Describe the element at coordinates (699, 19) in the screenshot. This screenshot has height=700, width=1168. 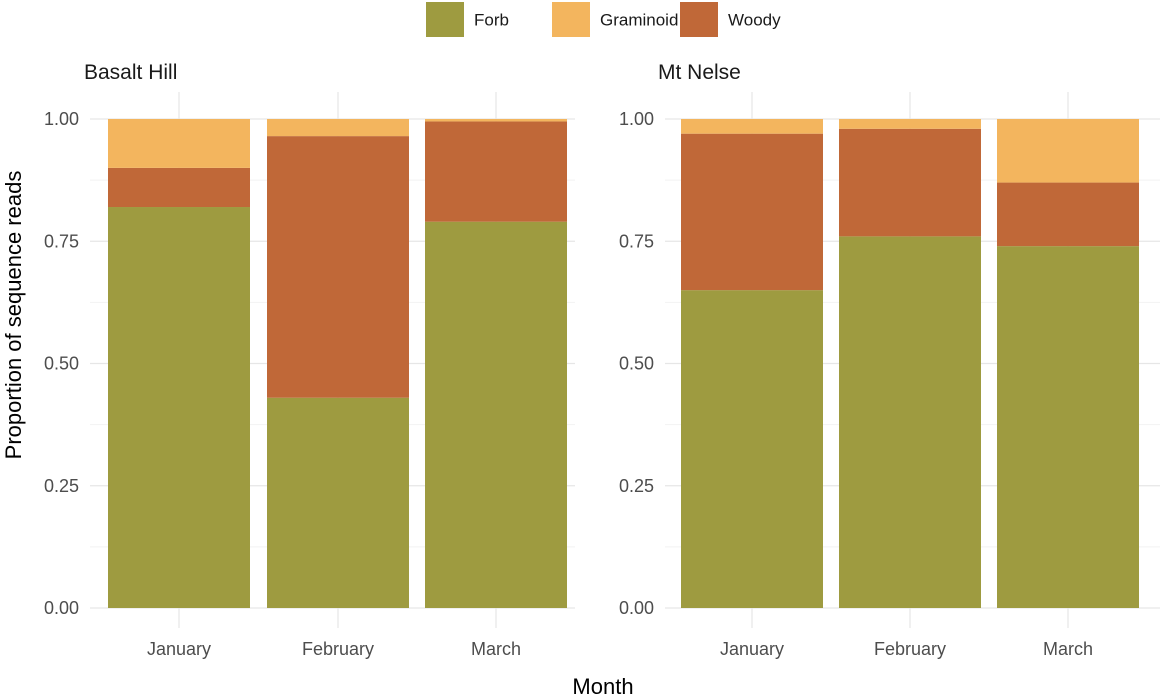
I see `legend-swatch-woody` at that location.